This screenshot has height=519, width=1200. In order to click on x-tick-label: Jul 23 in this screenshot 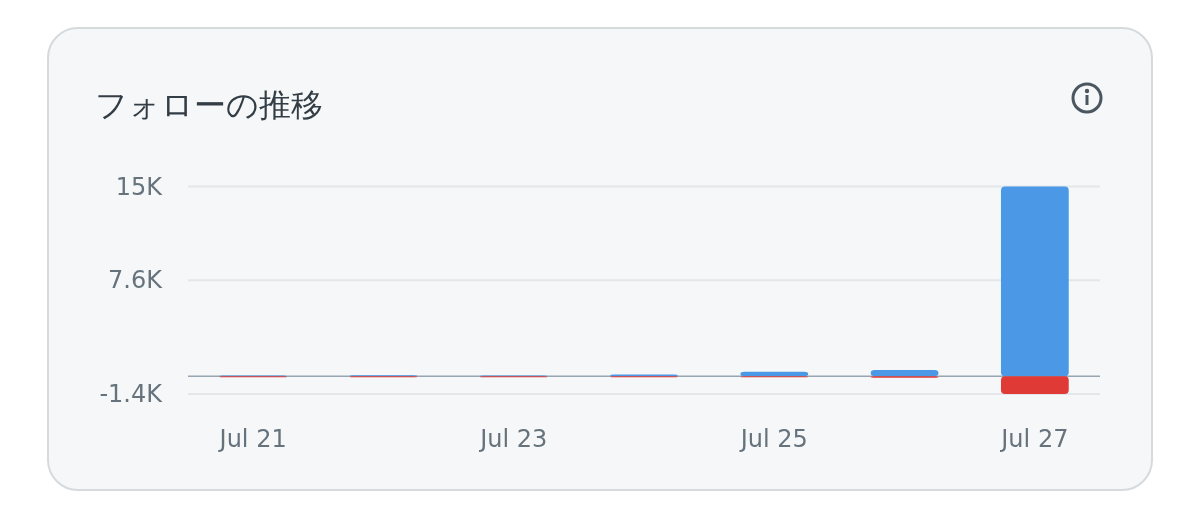, I will do `click(513, 439)`.